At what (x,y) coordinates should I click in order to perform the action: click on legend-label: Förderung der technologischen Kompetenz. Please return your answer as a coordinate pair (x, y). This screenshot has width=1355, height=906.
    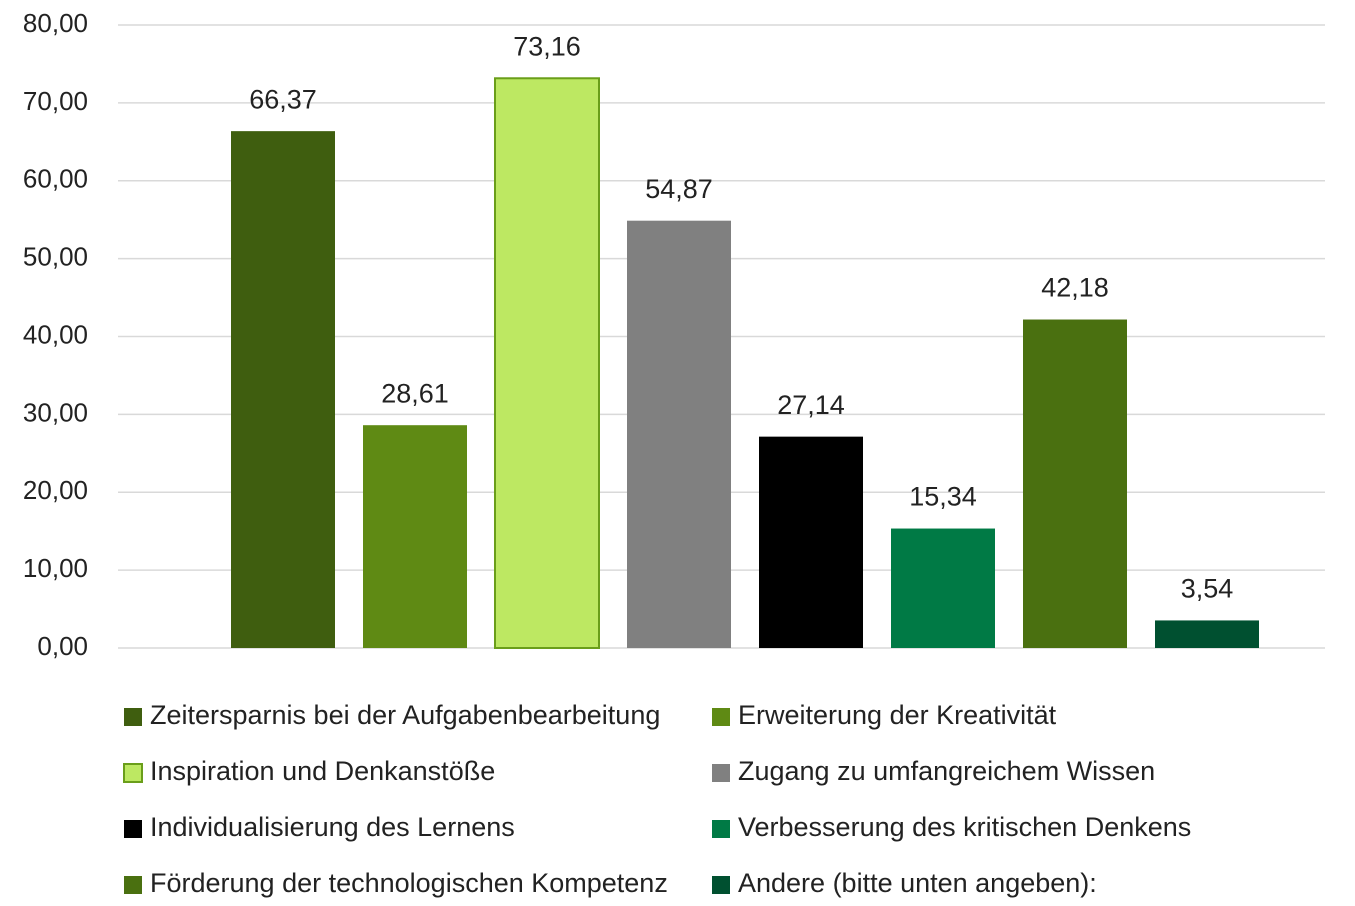
    Looking at the image, I should click on (409, 883).